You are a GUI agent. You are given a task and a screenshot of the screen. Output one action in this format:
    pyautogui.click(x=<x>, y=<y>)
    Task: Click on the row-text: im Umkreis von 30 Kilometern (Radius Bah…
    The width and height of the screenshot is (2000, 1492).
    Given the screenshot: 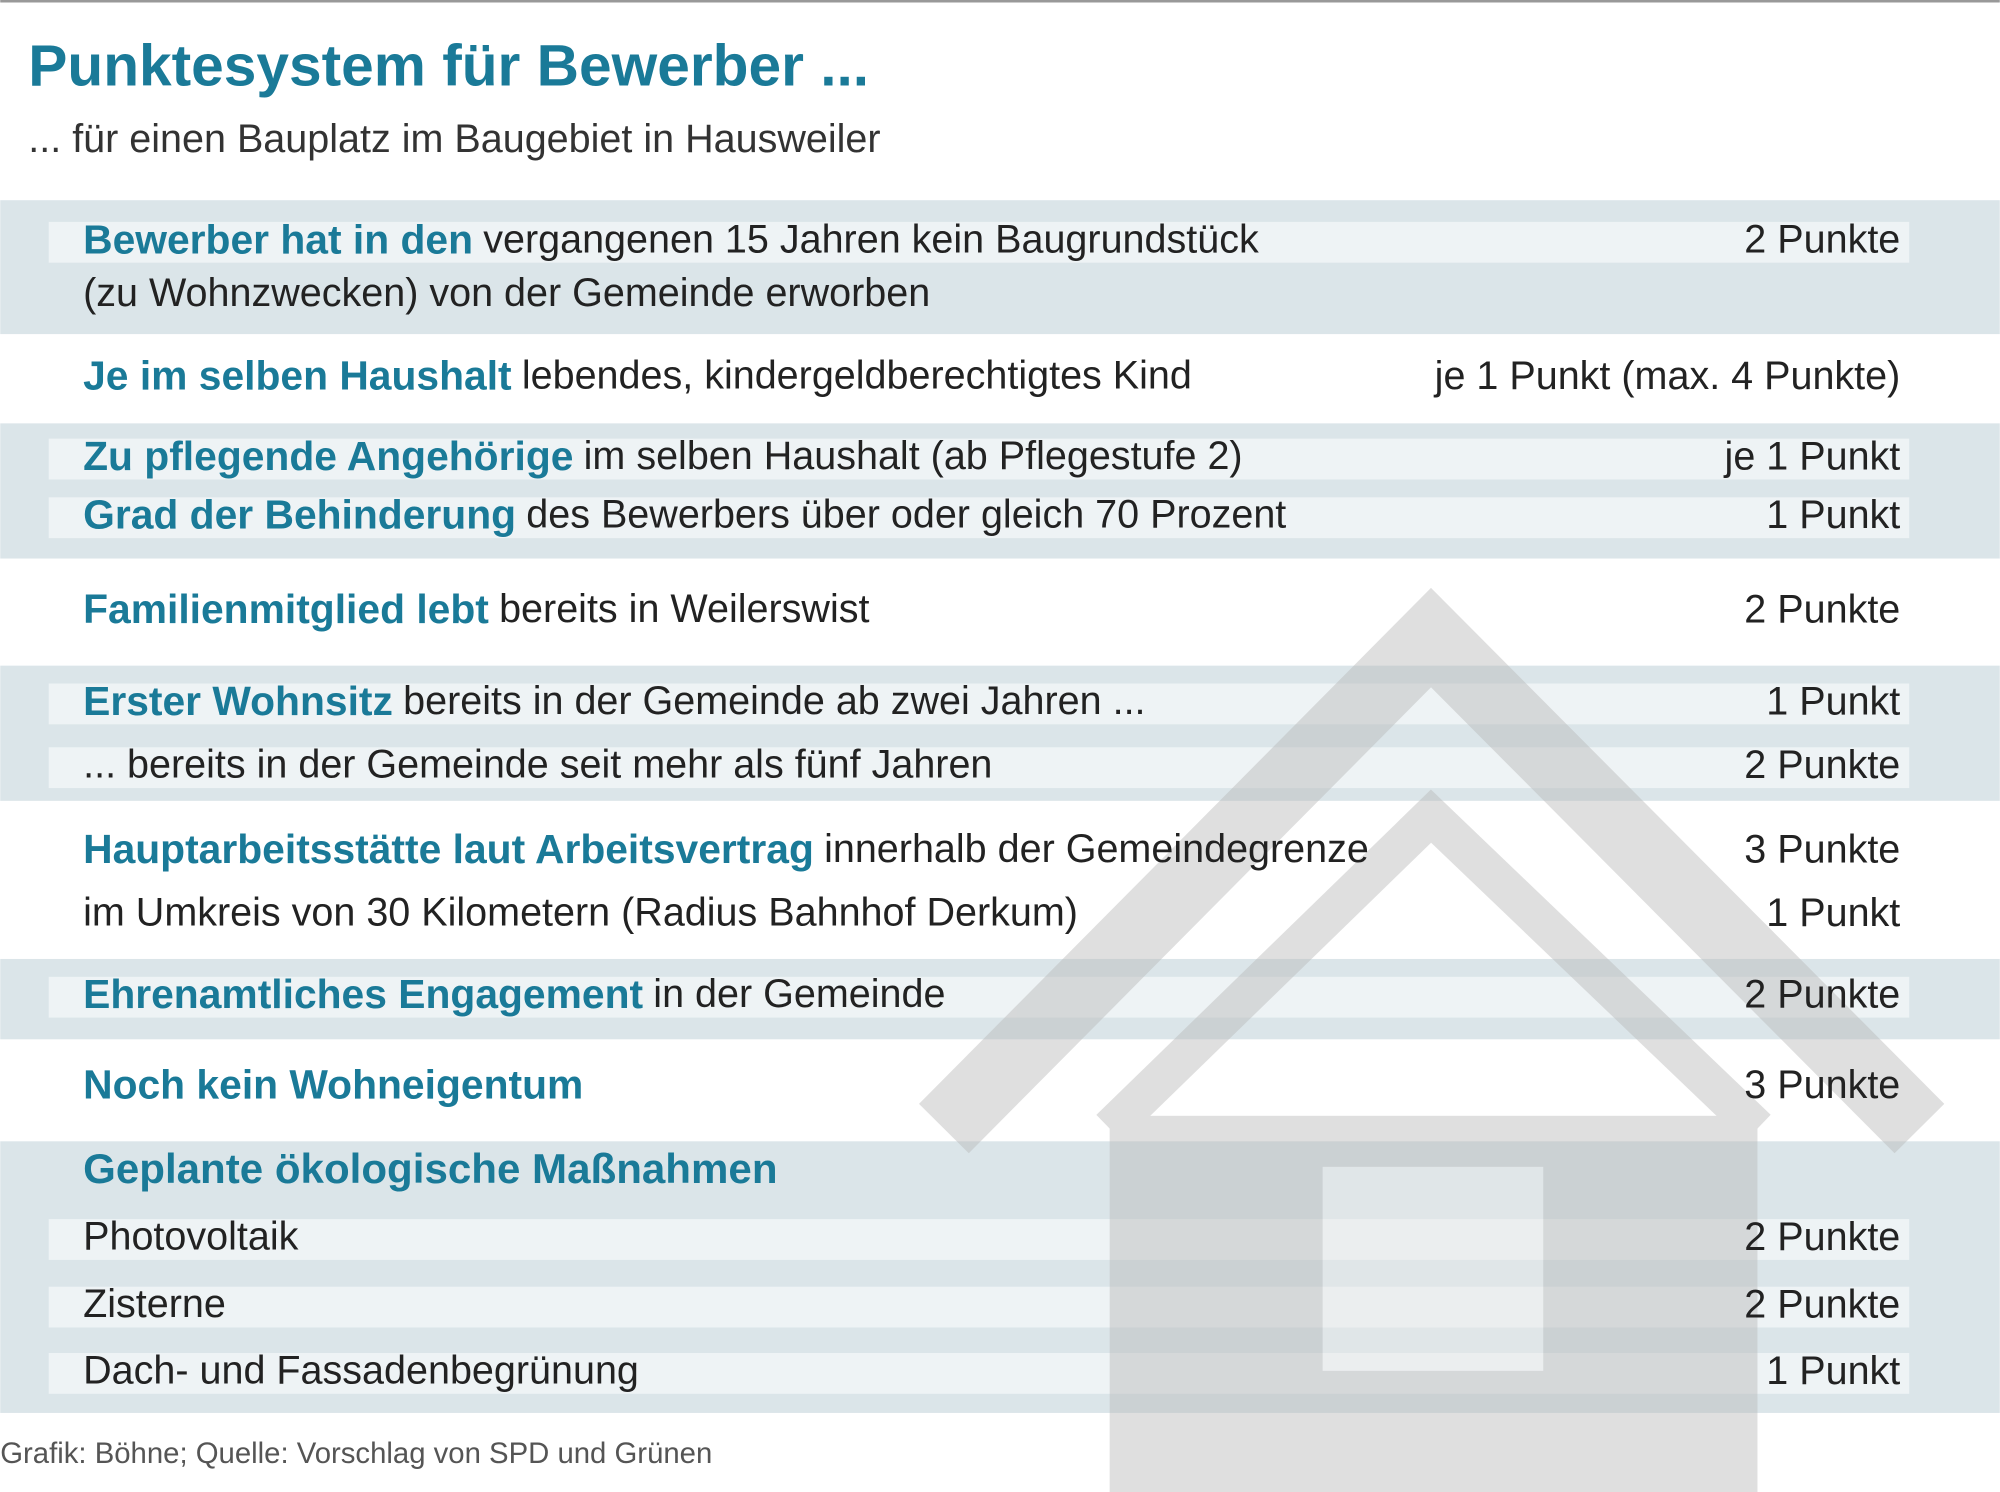 What is the action you would take?
    pyautogui.click(x=580, y=913)
    